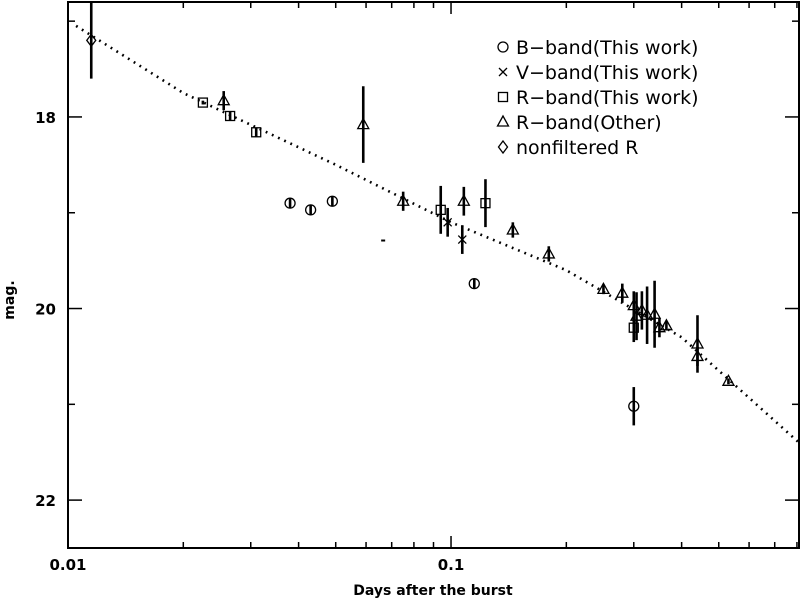 This screenshot has height=602, width=801. Describe the element at coordinates (503, 147) in the screenshot. I see `legend-marker-diamond` at that location.